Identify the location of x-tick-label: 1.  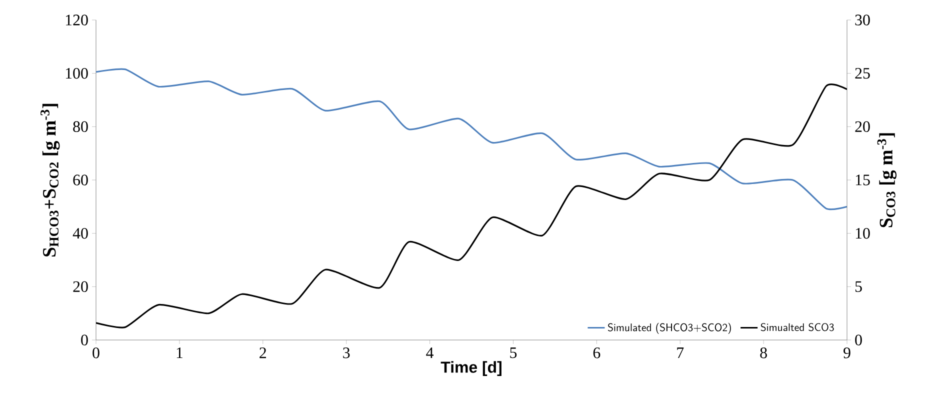
(179, 353).